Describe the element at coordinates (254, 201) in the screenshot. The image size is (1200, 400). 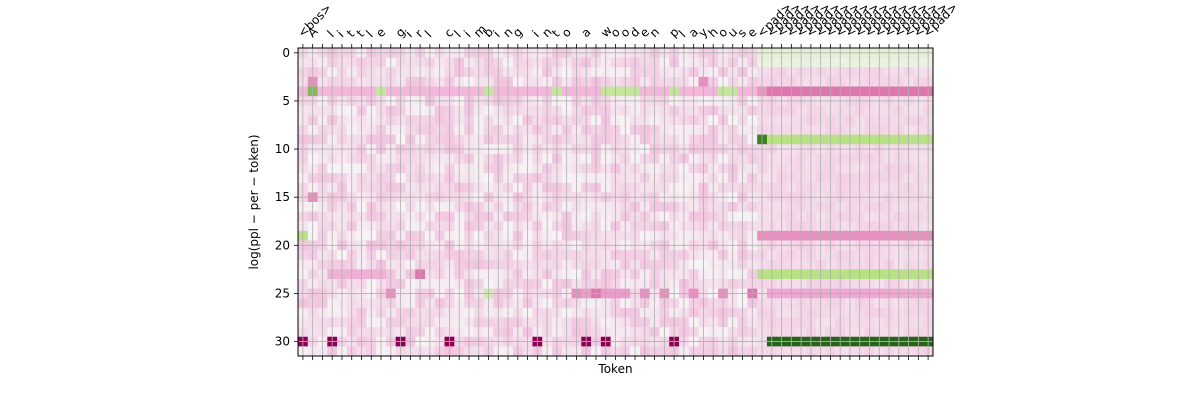
I see `y-axis-label: log(ppl − per − token)` at that location.